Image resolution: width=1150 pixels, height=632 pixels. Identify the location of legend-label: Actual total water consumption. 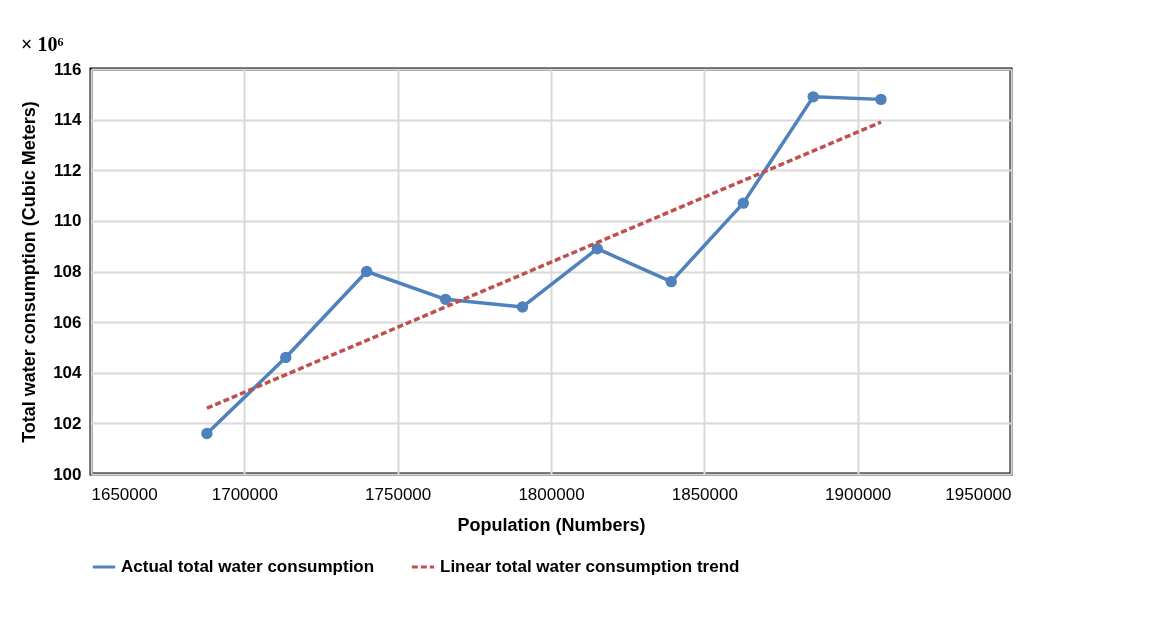
(248, 566).